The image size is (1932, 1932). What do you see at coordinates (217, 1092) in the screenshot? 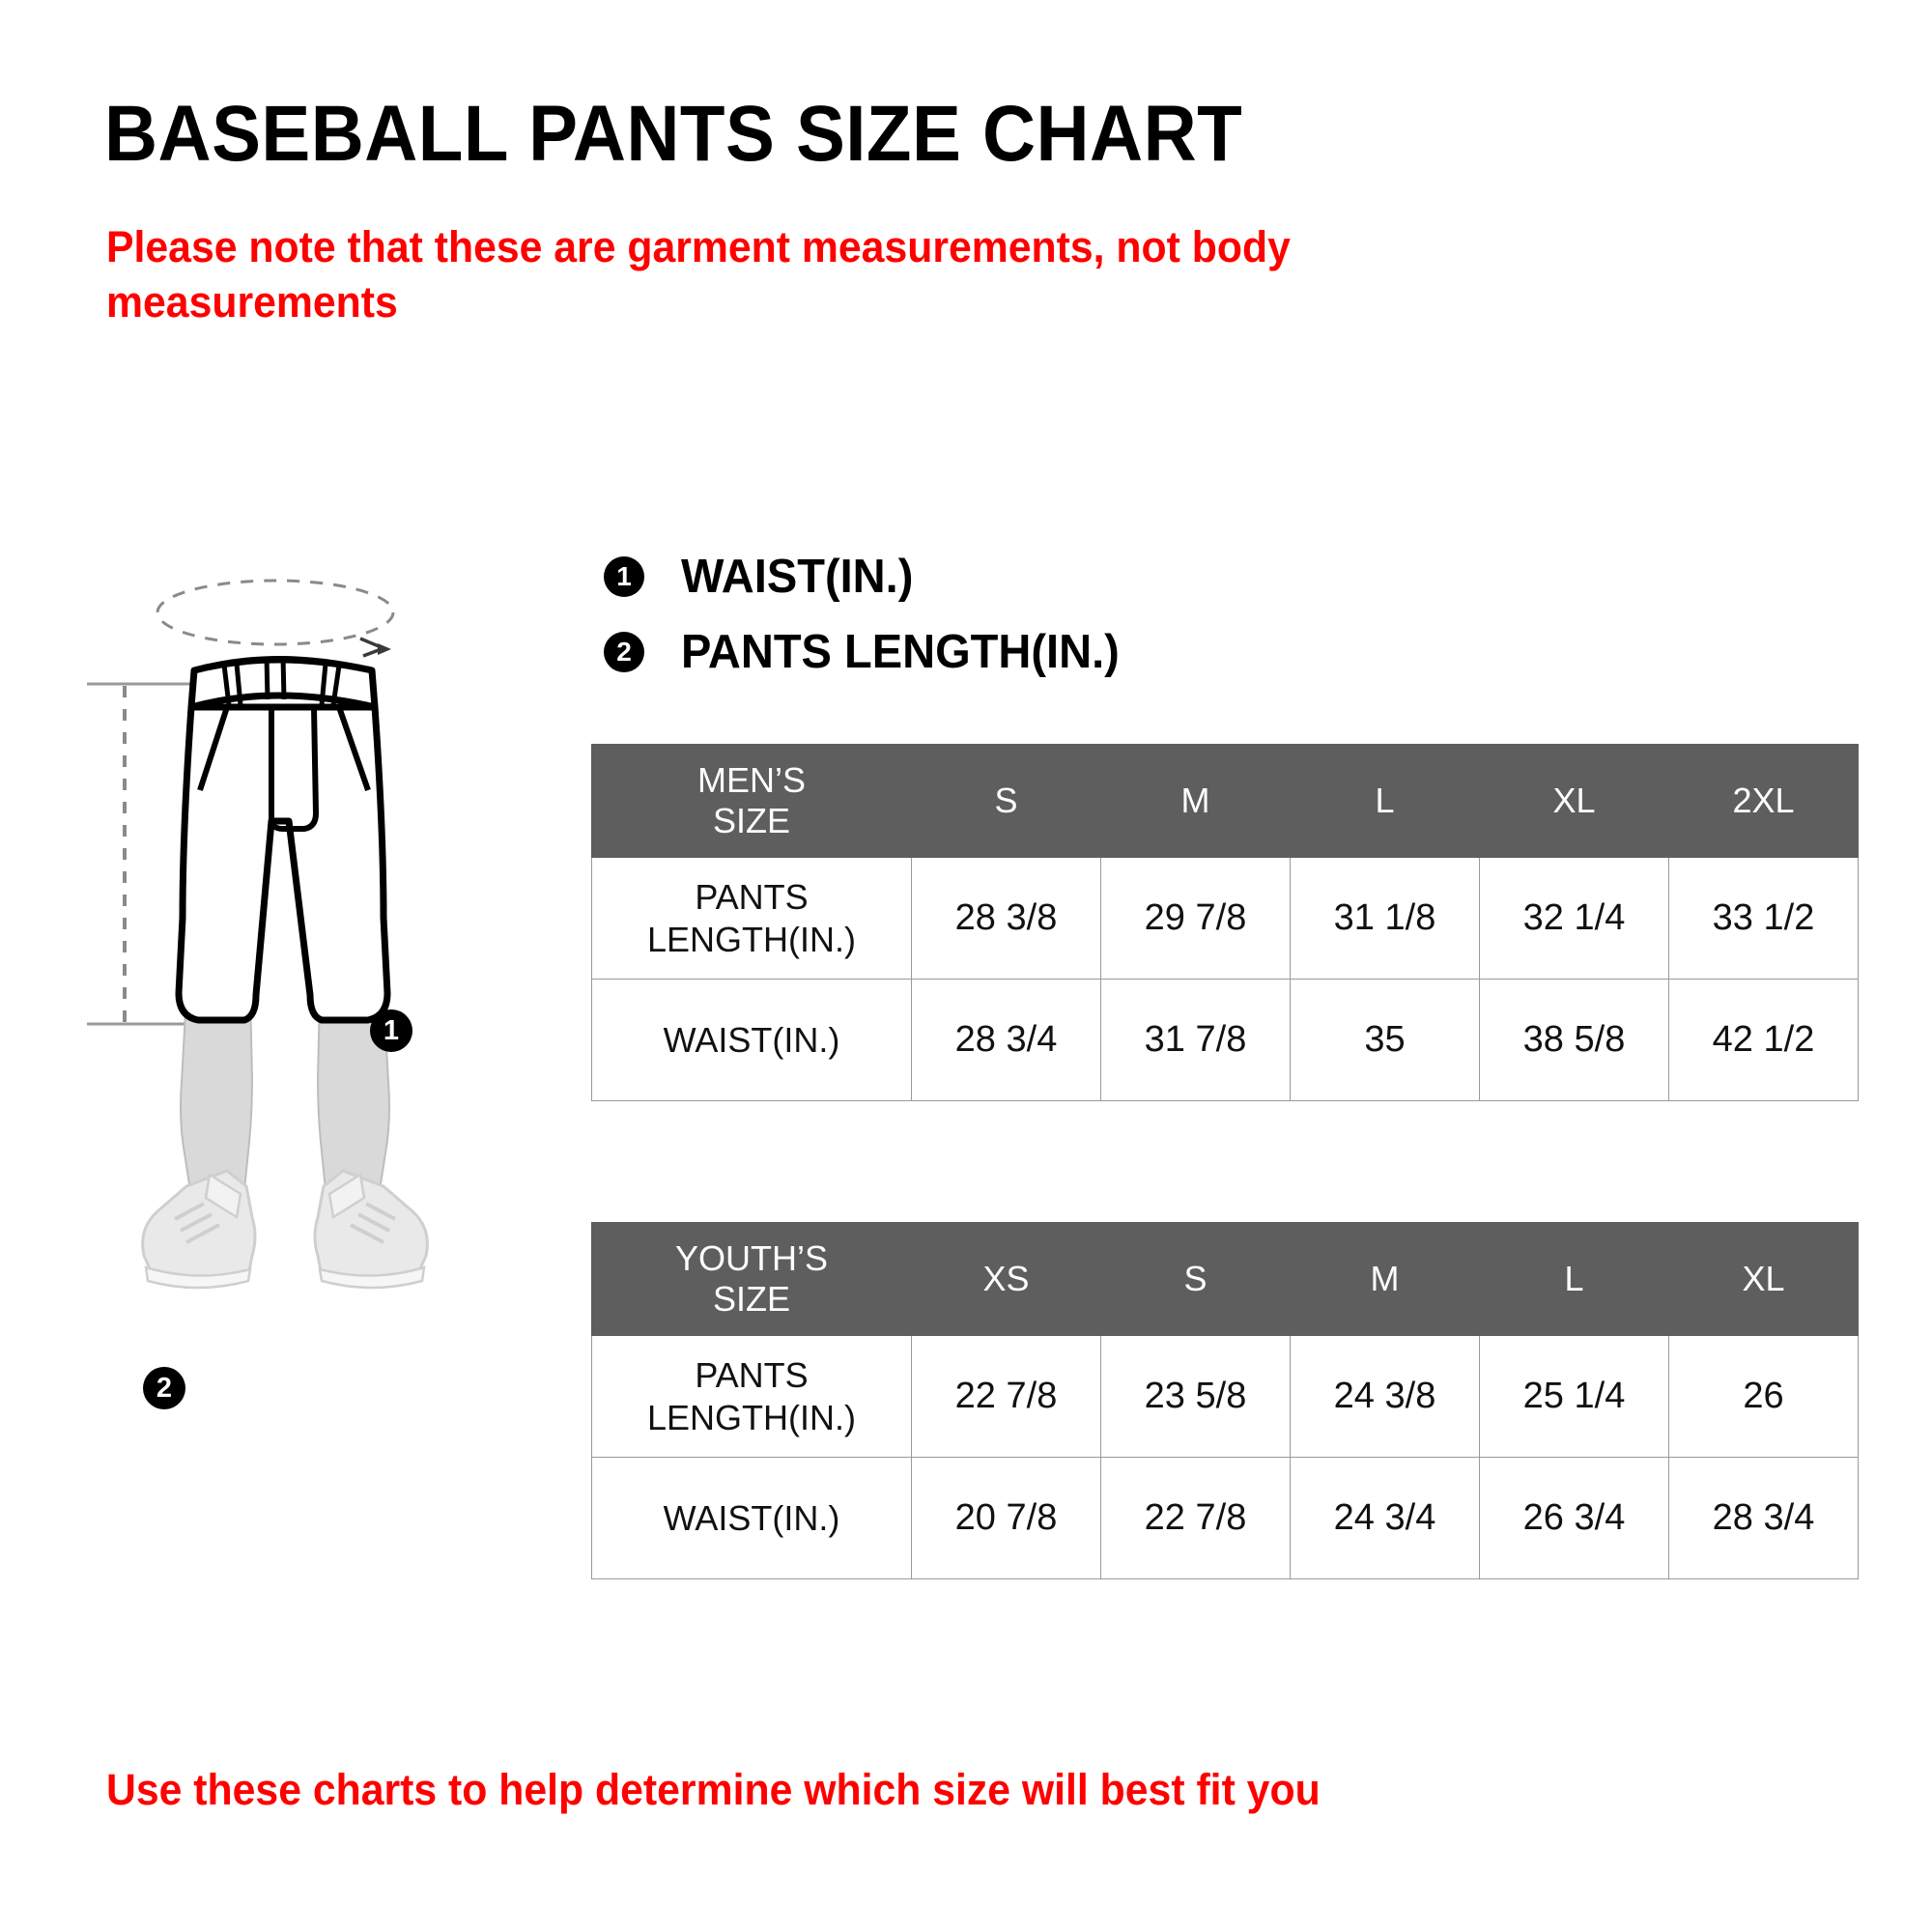
I see `sock-left` at bounding box center [217, 1092].